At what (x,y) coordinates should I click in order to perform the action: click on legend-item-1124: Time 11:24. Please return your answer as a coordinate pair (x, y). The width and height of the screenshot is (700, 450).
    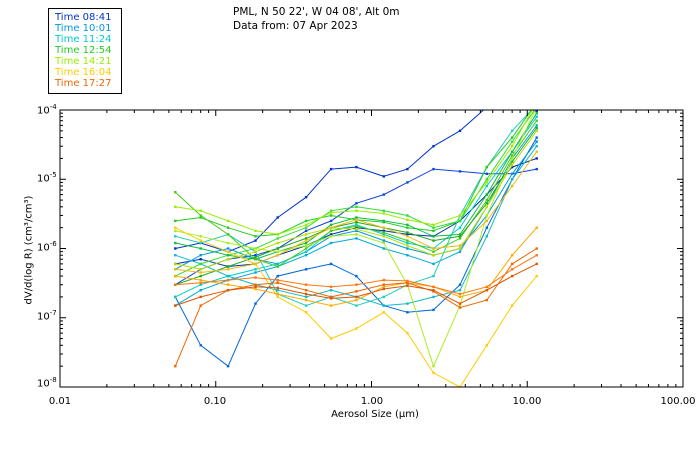
    Looking at the image, I should click on (83, 39).